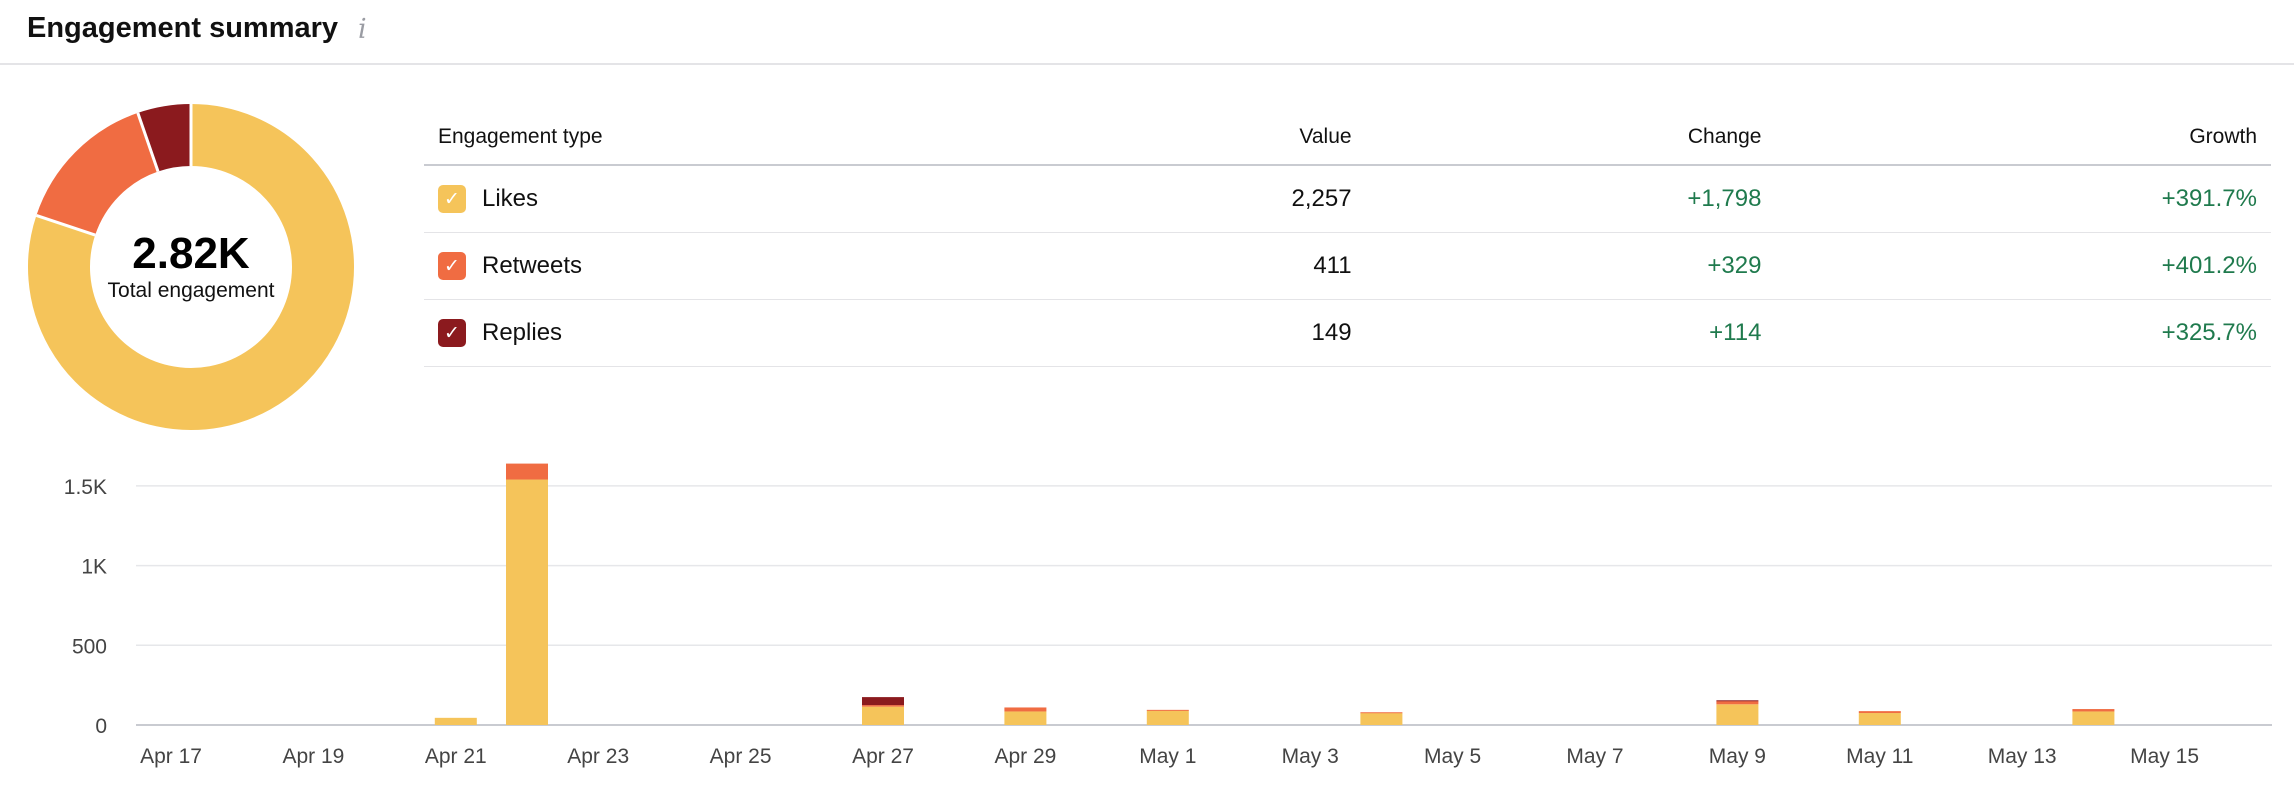 This screenshot has height=806, width=2294. I want to click on x-tick-label: Apr 23, so click(598, 756).